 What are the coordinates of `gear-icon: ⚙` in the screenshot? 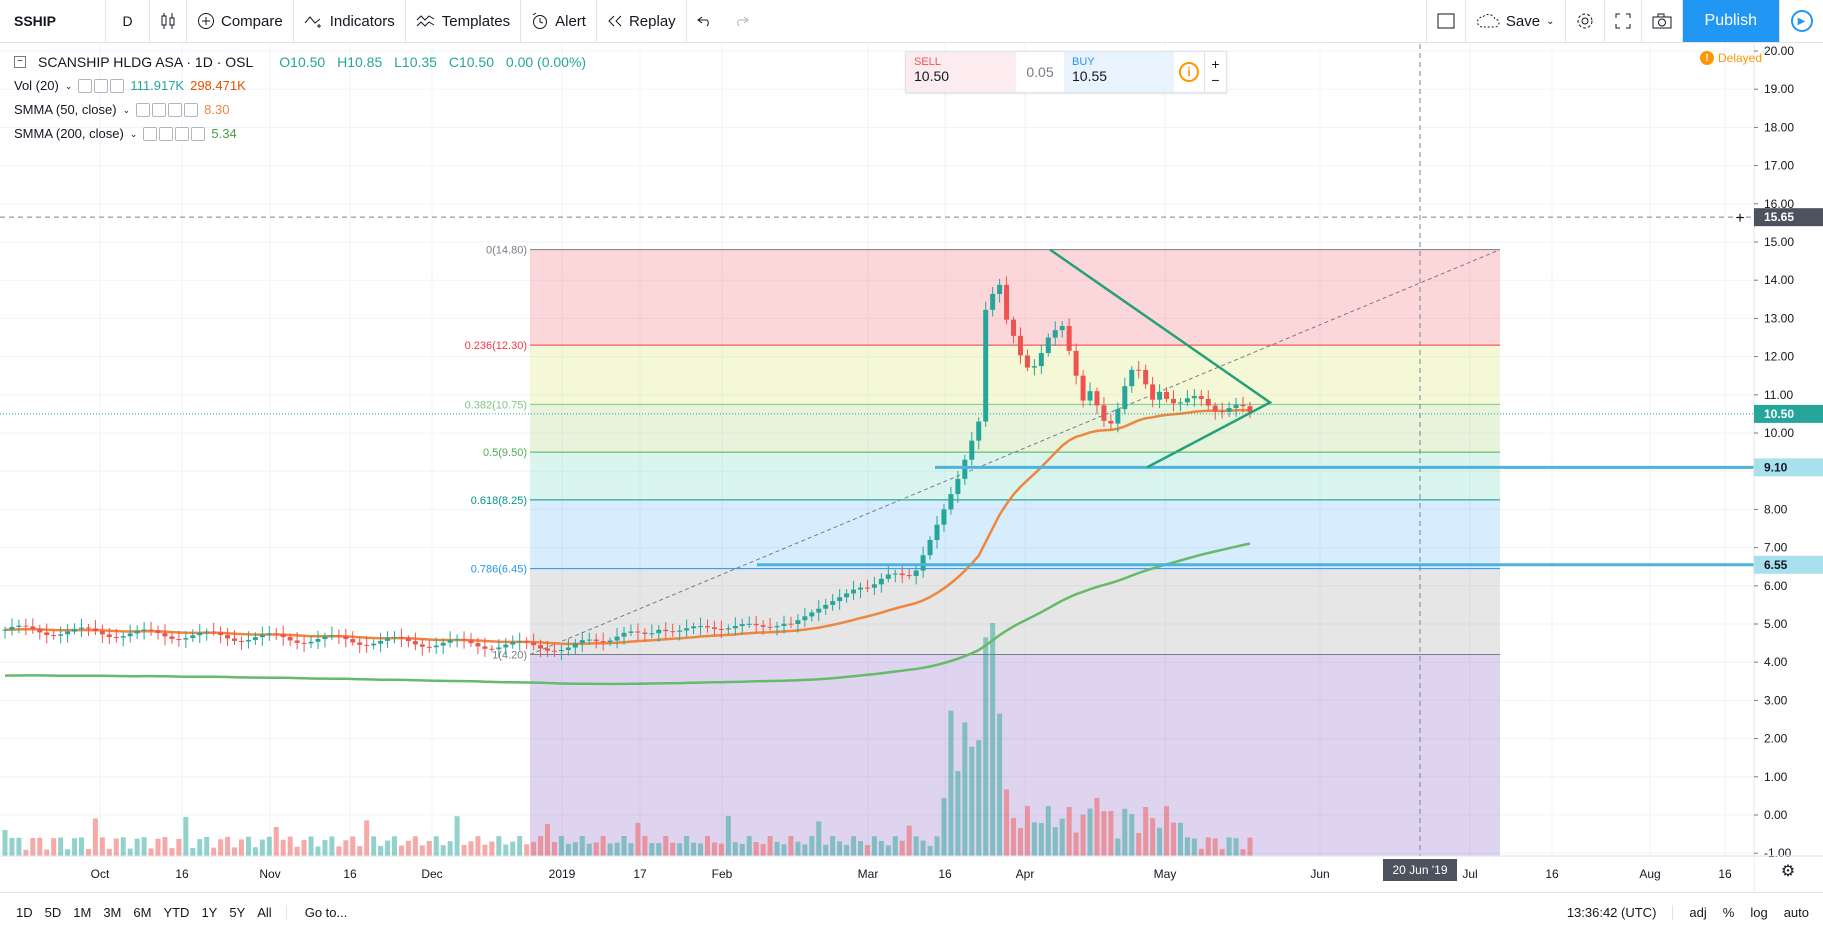 It's located at (1788, 870).